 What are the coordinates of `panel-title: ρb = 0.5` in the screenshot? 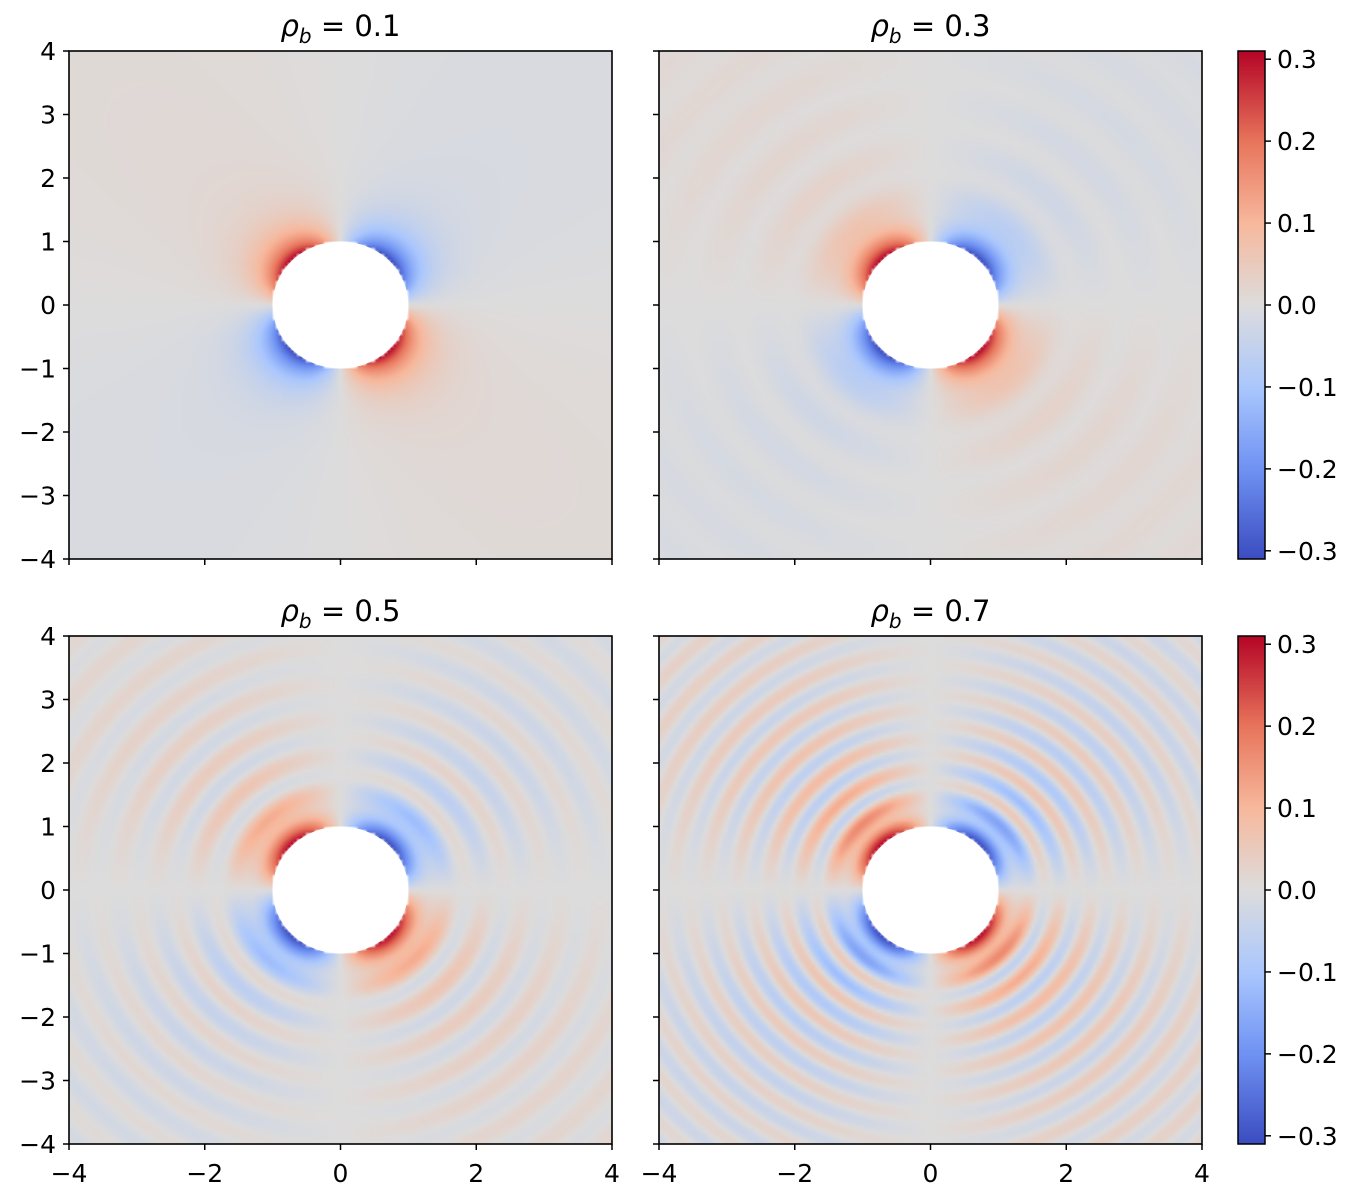 It's located at (341, 613).